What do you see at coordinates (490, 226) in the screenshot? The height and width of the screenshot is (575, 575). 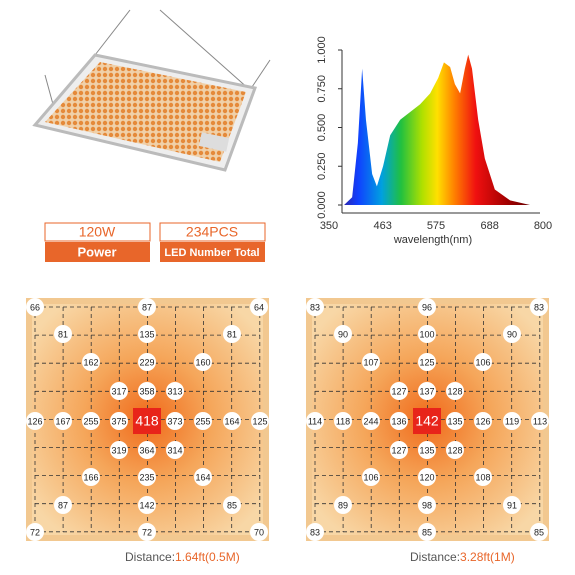 I see `x-tick-label: 688` at bounding box center [490, 226].